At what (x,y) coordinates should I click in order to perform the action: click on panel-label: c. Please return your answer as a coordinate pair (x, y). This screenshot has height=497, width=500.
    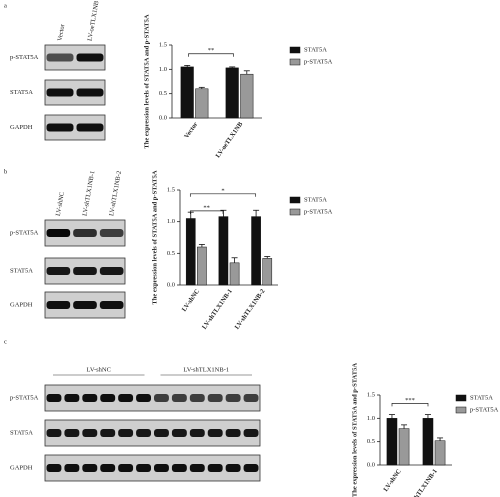
    Looking at the image, I should click on (5, 341).